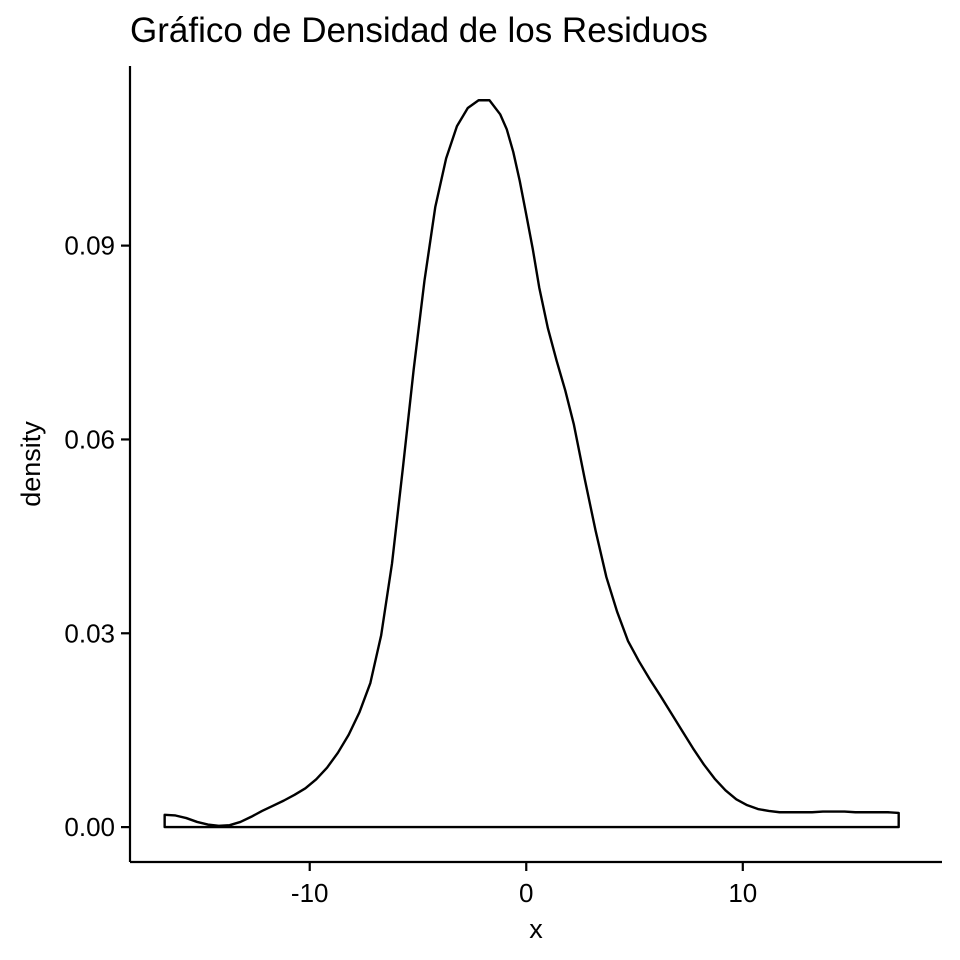 This screenshot has height=960, width=960. I want to click on x-axis-ticks: -10 0 10, so click(524, 885).